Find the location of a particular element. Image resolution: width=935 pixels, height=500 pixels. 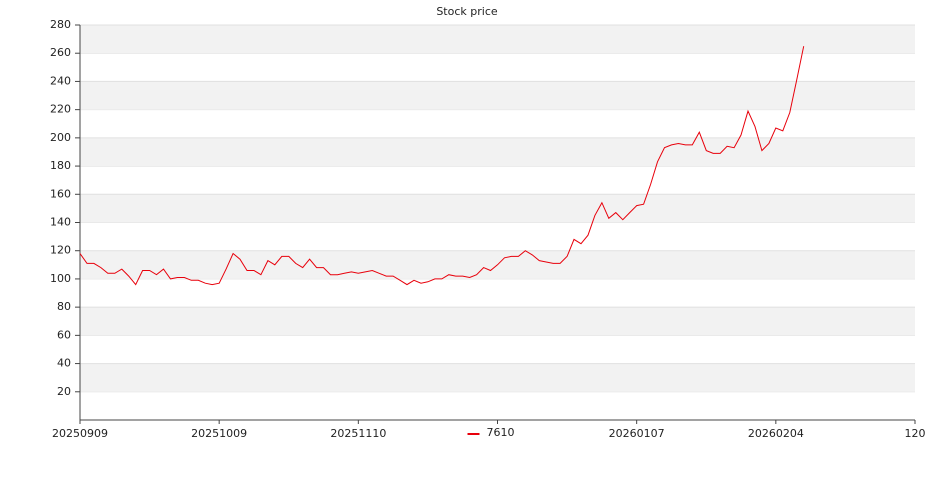

y-tick-label: 180 is located at coordinates (60, 165).